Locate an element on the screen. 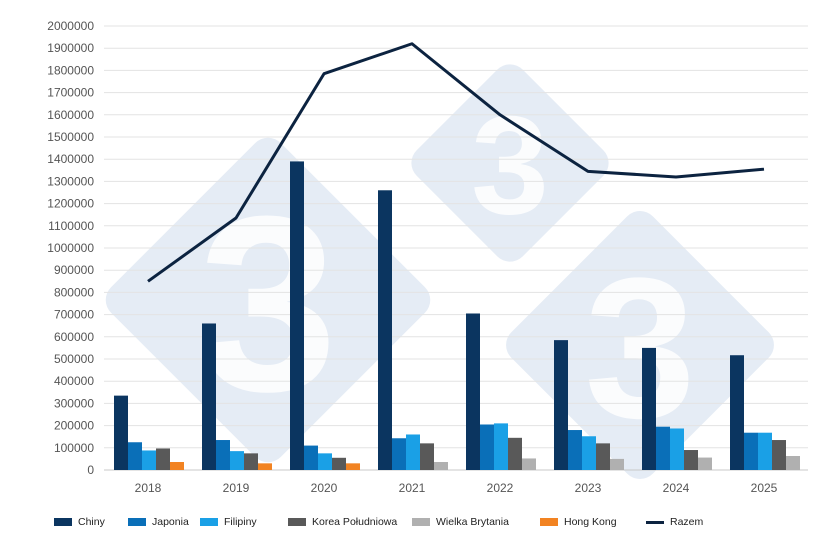 The height and width of the screenshot is (539, 820). bar-wielka-brytania-2025 is located at coordinates (793, 463).